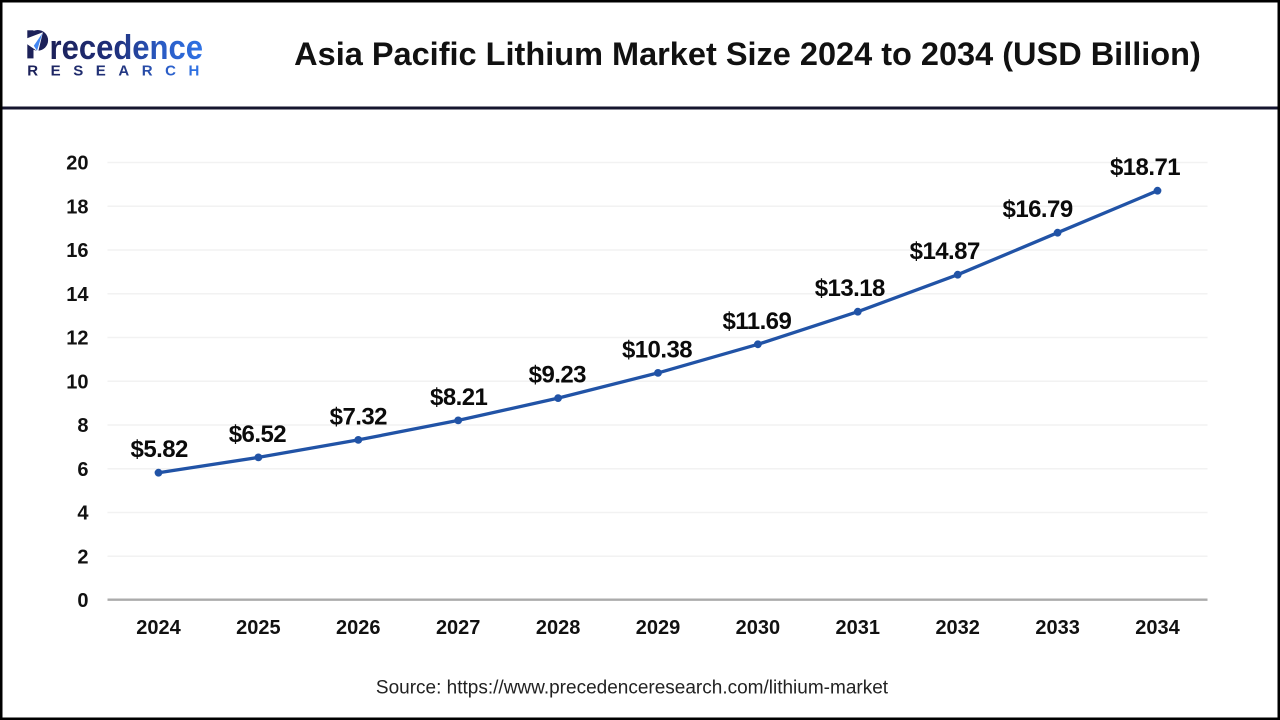 The image size is (1280, 720). I want to click on svg-text: recedence, so click(127, 48).